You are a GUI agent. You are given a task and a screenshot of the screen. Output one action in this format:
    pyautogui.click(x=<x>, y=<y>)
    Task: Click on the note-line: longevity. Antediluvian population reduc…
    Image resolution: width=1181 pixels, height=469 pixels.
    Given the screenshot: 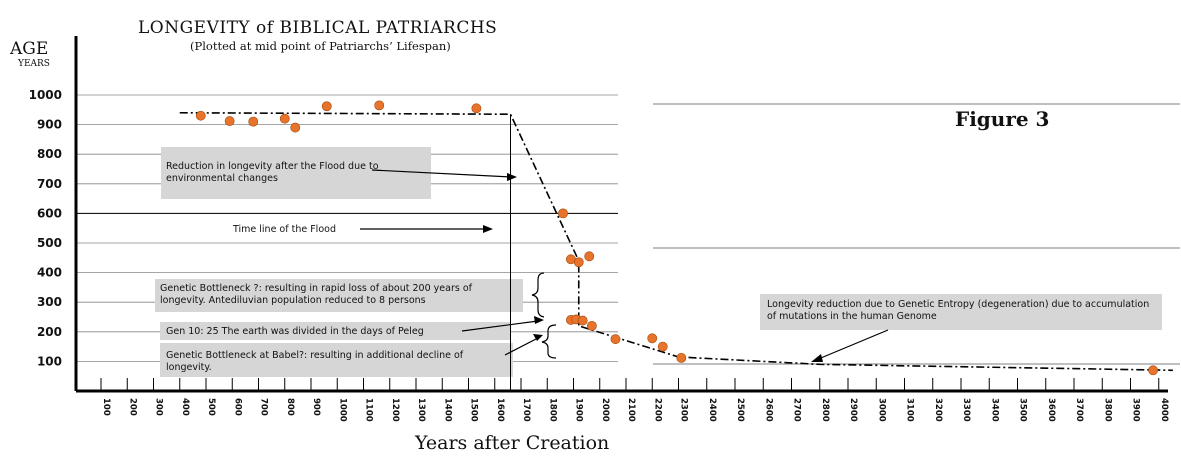 What is the action you would take?
    pyautogui.click(x=293, y=300)
    